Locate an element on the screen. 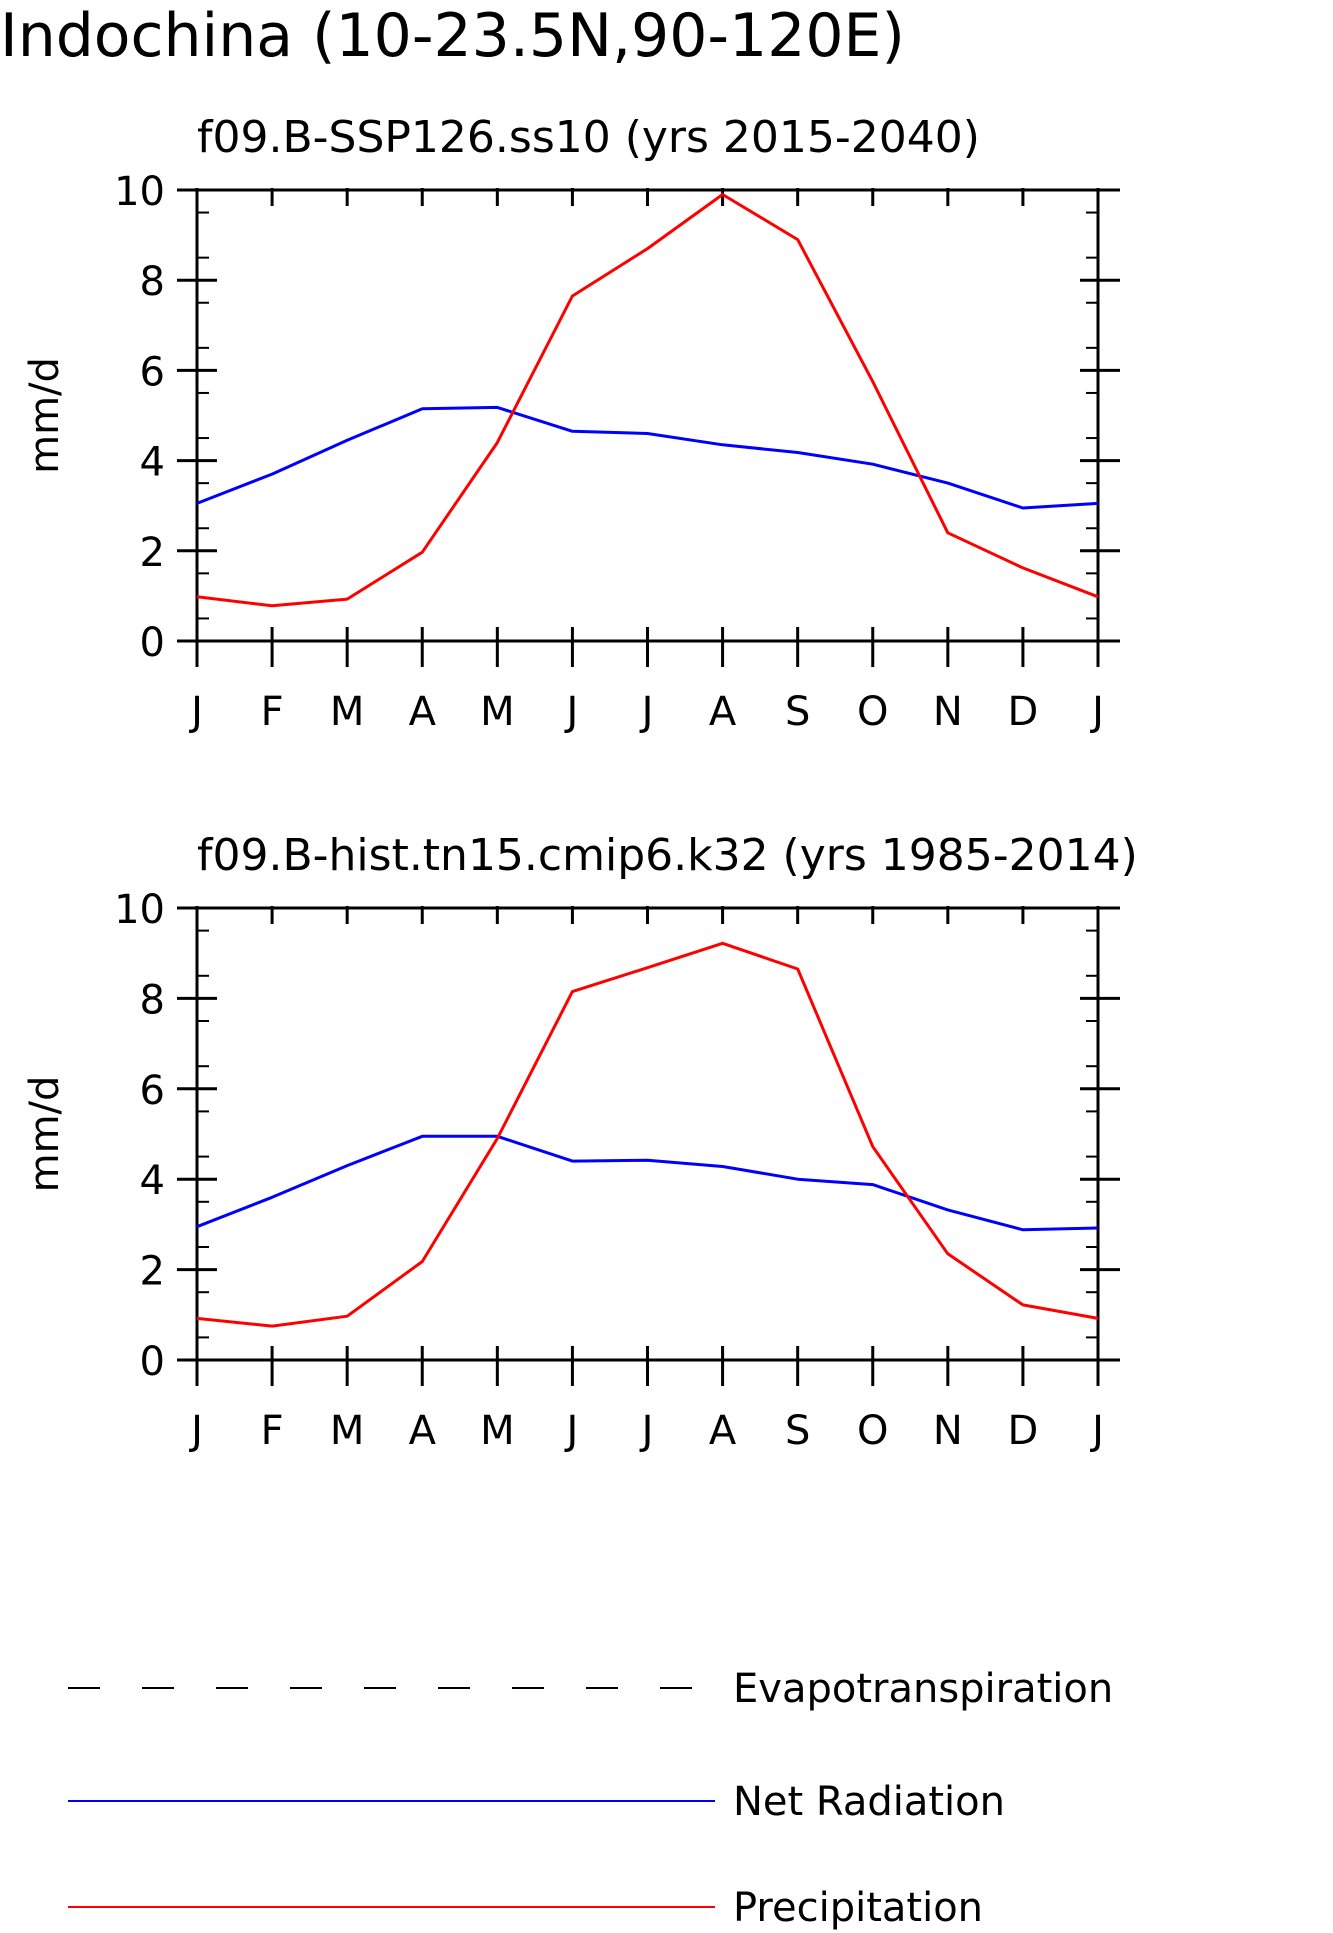 This screenshot has width=1333, height=1933. page-title: Indochina (10-23.5N,90-120E) is located at coordinates (452, 36).